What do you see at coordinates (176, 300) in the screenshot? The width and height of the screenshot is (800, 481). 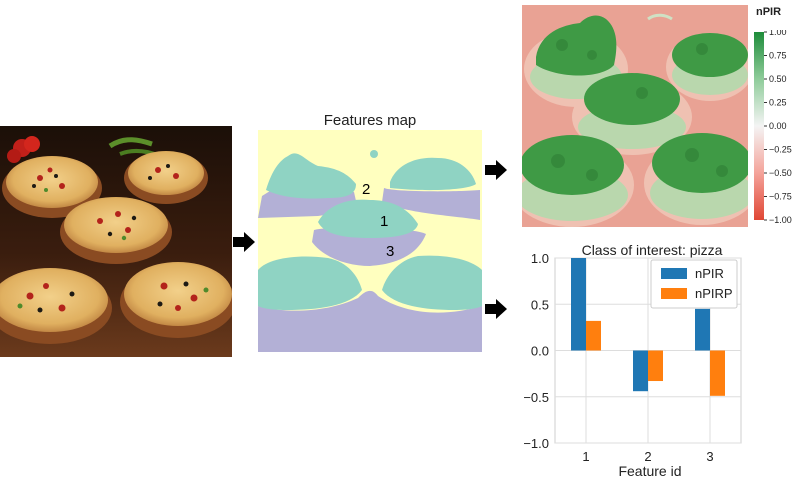 I see `pizza-bottom-right` at bounding box center [176, 300].